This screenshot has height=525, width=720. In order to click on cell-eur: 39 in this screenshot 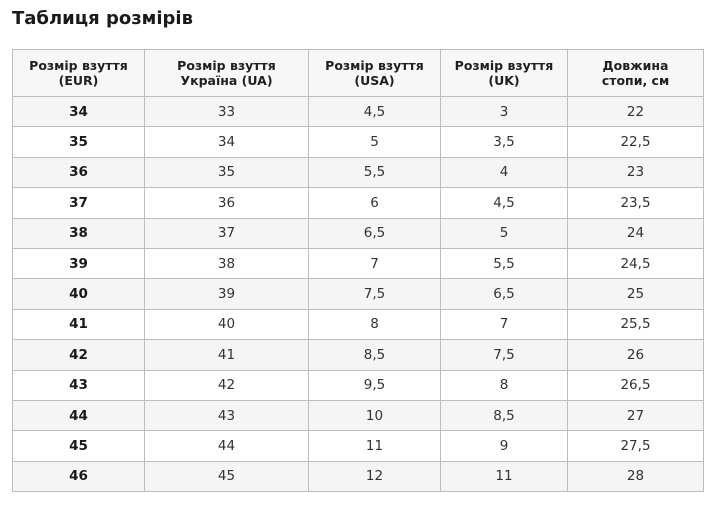, I will do `click(78, 263)`.